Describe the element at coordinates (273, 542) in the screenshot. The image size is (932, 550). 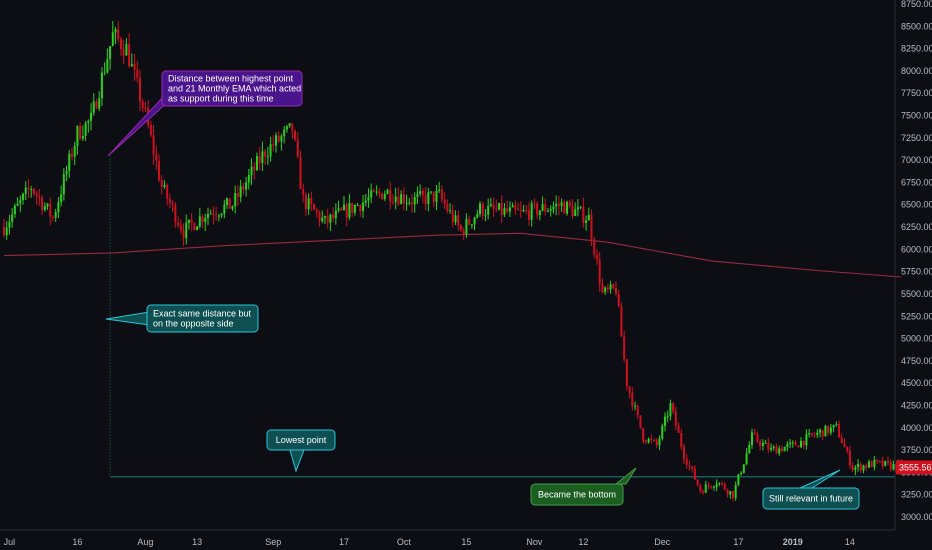
I see `x-tick-label: Sep` at that location.